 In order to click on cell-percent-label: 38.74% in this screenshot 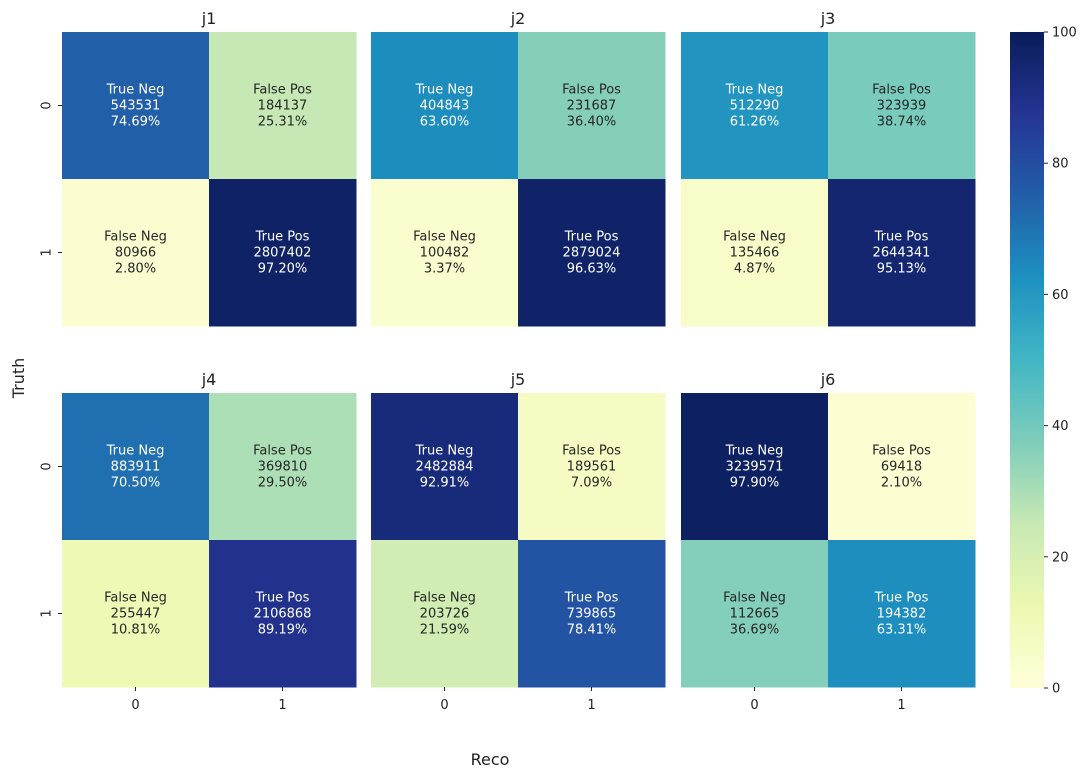, I will do `click(902, 122)`.